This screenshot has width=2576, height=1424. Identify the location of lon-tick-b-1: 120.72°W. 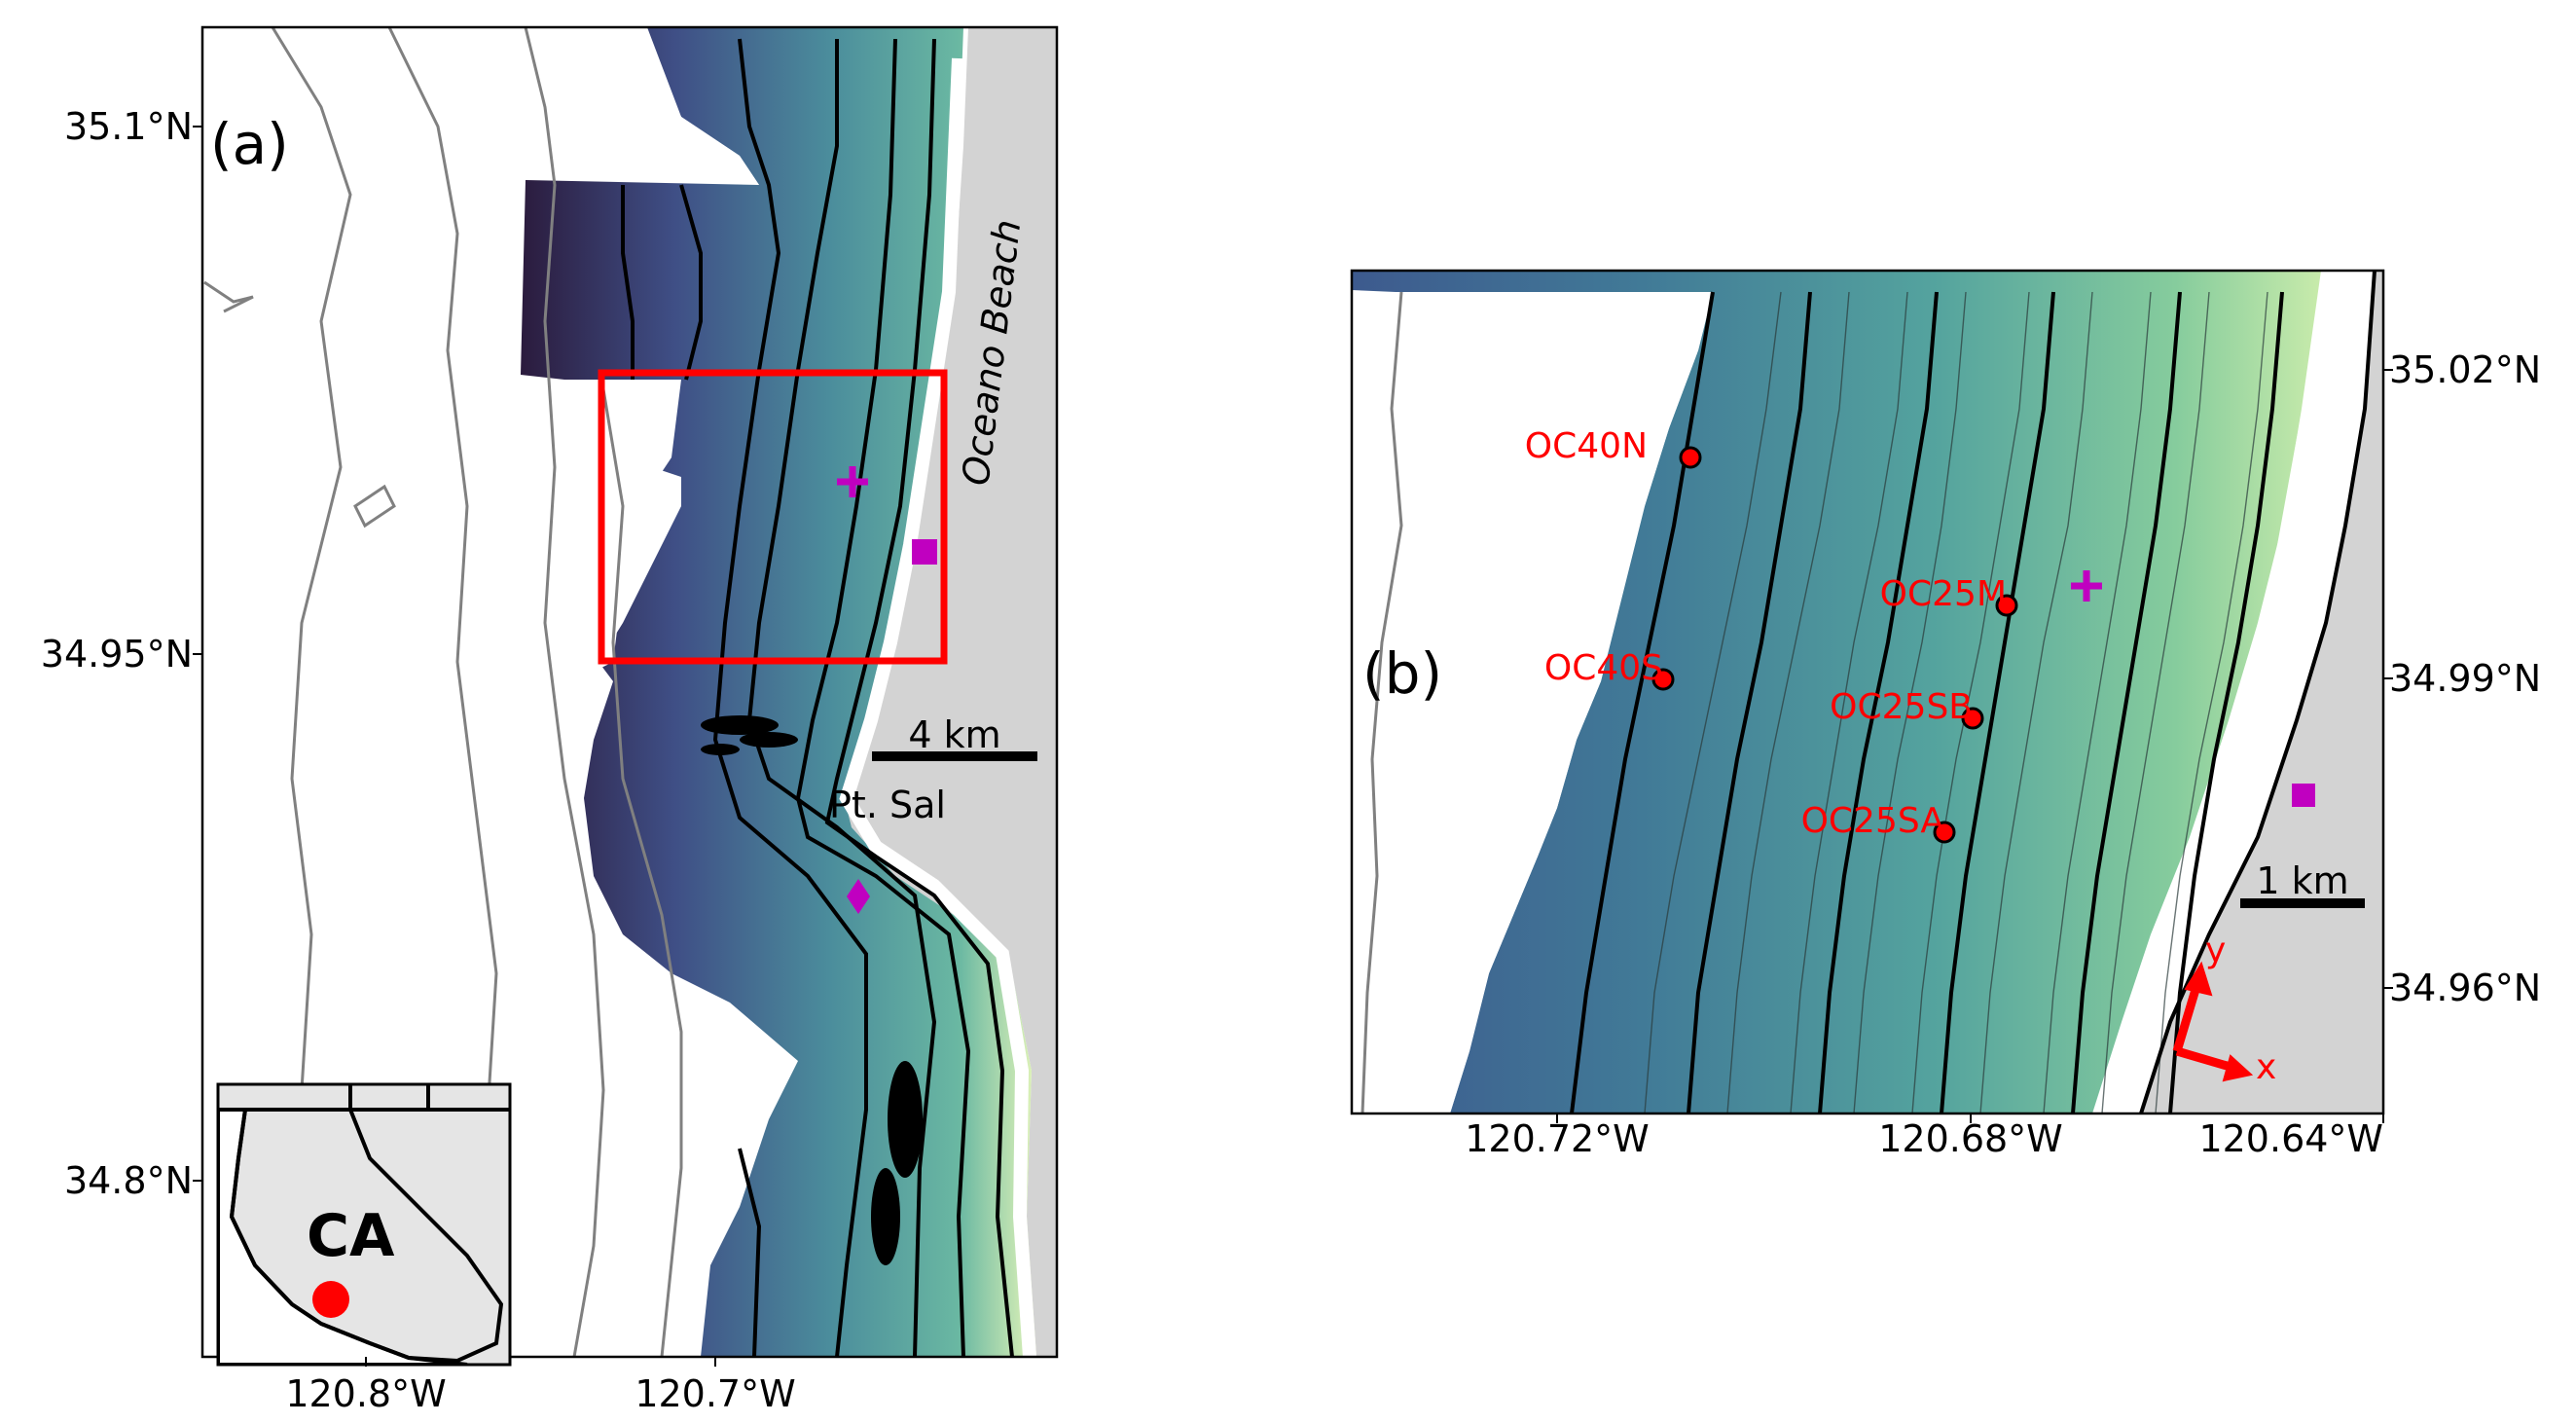
(1557, 1138).